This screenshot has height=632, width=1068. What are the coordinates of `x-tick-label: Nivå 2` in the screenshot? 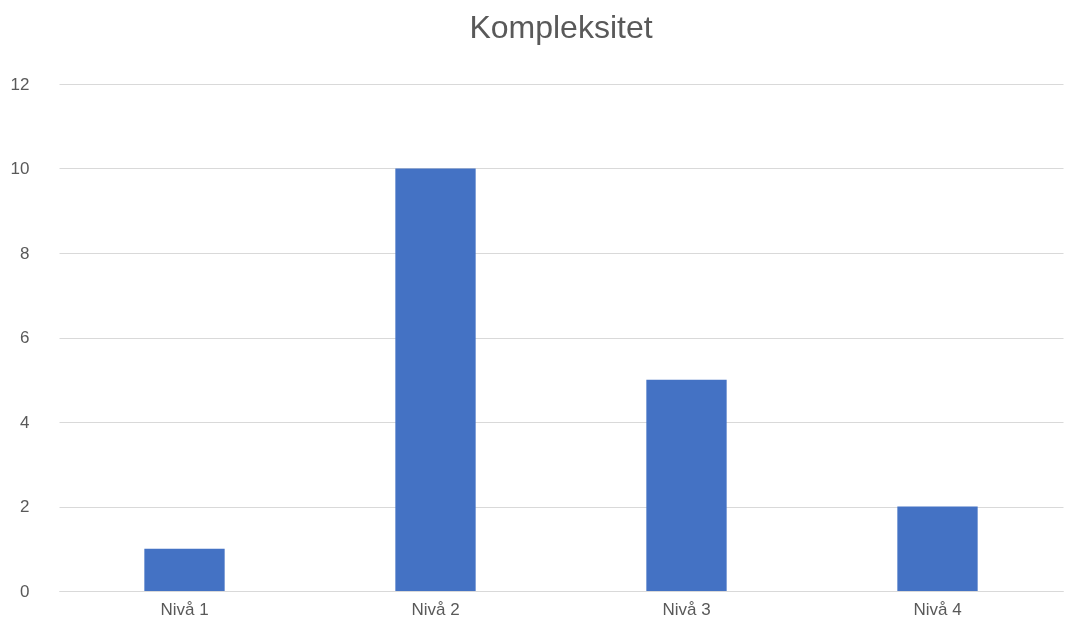 It's located at (435, 609).